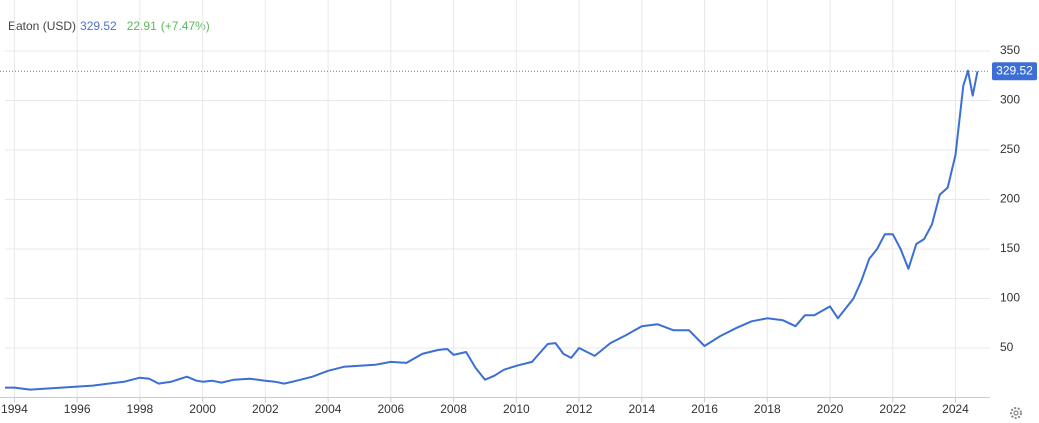  What do you see at coordinates (641, 409) in the screenshot?
I see `x-tick-label: 2014` at bounding box center [641, 409].